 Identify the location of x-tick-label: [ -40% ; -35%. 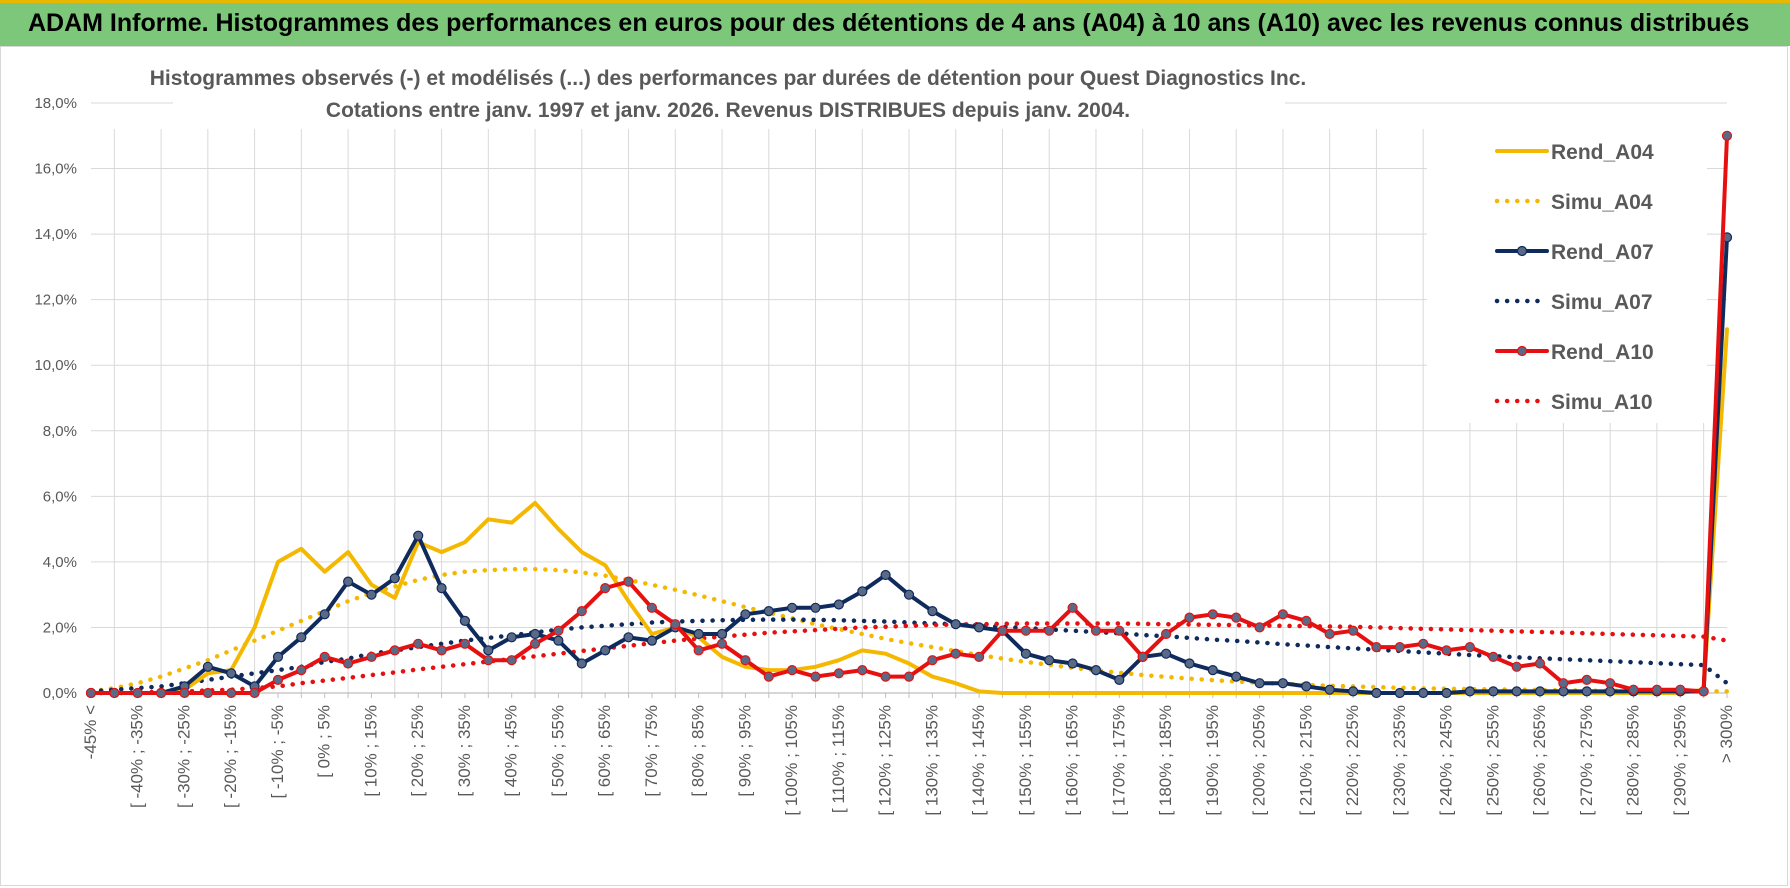
(137, 756).